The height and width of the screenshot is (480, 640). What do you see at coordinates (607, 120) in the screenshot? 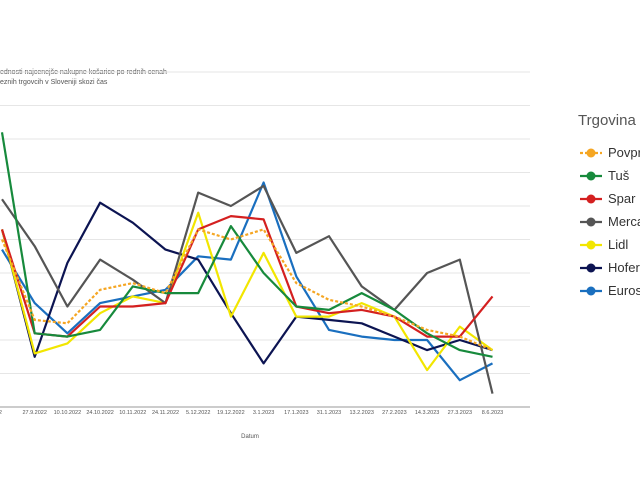
I see `legend-title: Trgovina` at bounding box center [607, 120].